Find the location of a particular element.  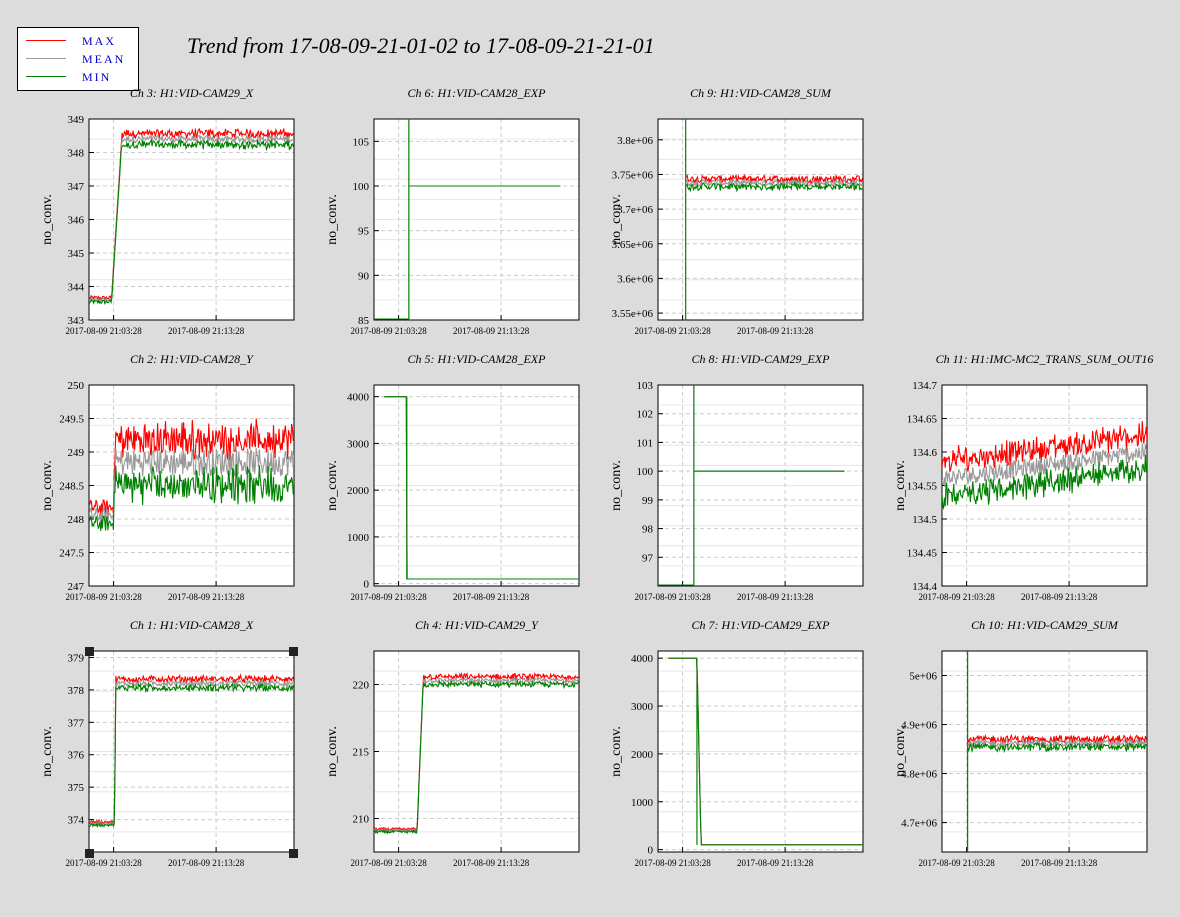

y-tick-label: 347 is located at coordinates (76, 187).